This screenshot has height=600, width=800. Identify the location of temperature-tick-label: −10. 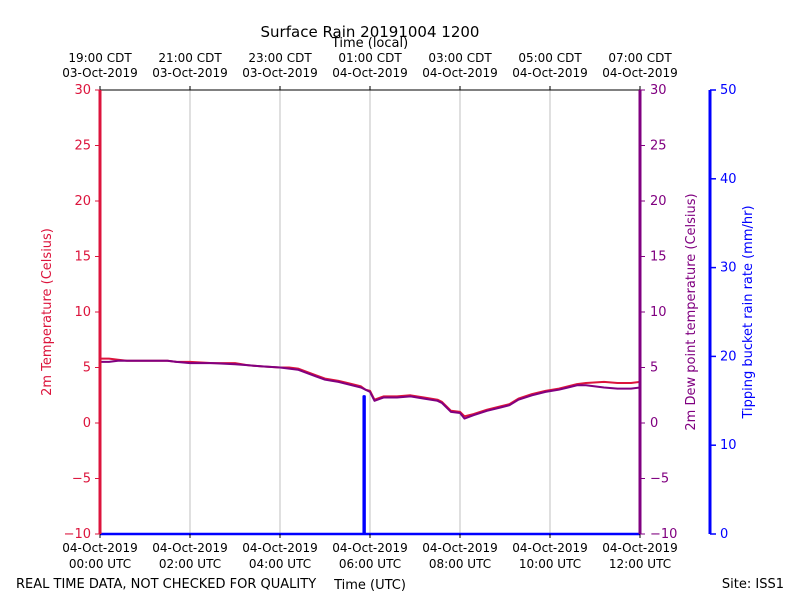
(77, 534).